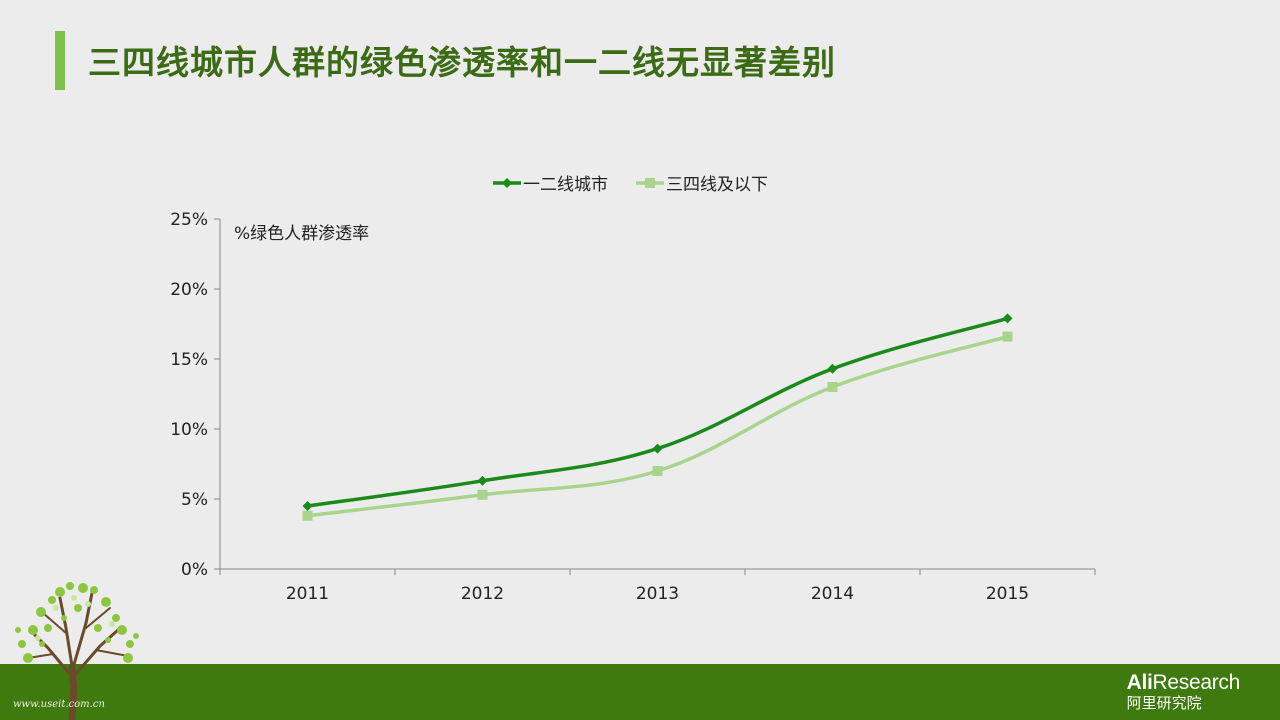  What do you see at coordinates (1139, 682) in the screenshot?
I see `logo-brand-bold: Ali` at bounding box center [1139, 682].